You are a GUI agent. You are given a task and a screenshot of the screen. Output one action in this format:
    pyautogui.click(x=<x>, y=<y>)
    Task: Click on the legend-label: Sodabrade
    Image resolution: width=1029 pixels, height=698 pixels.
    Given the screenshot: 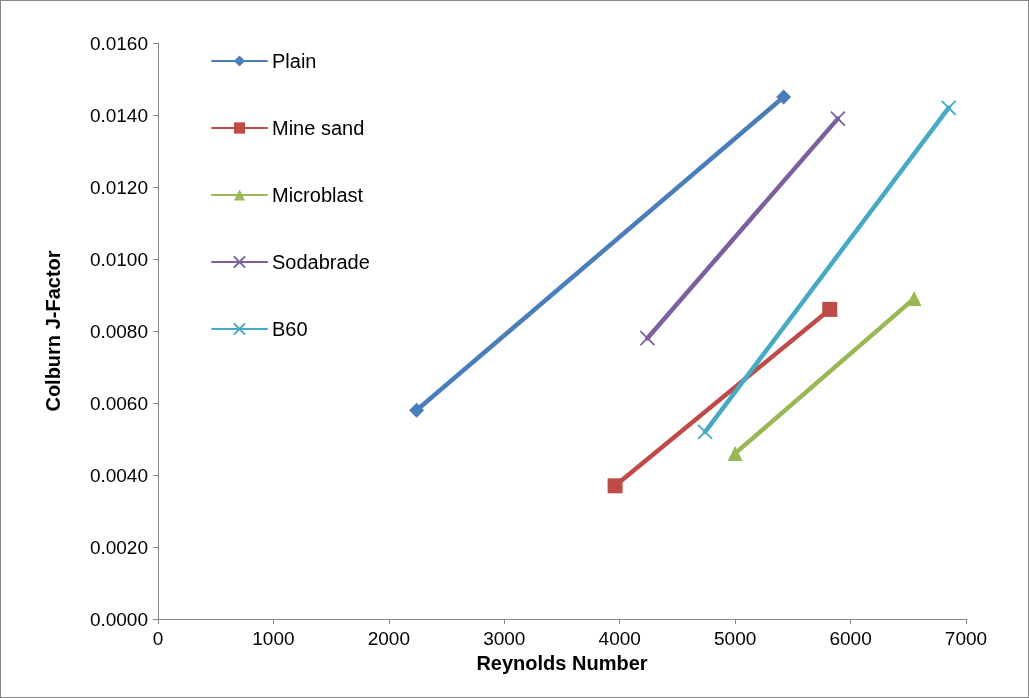 What is the action you would take?
    pyautogui.click(x=321, y=262)
    